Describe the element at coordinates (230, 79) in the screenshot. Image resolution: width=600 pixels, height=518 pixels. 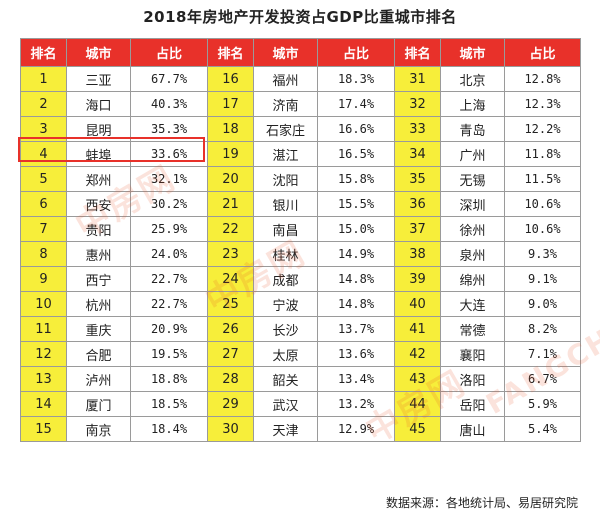
I see `rank-cell: 16` at that location.